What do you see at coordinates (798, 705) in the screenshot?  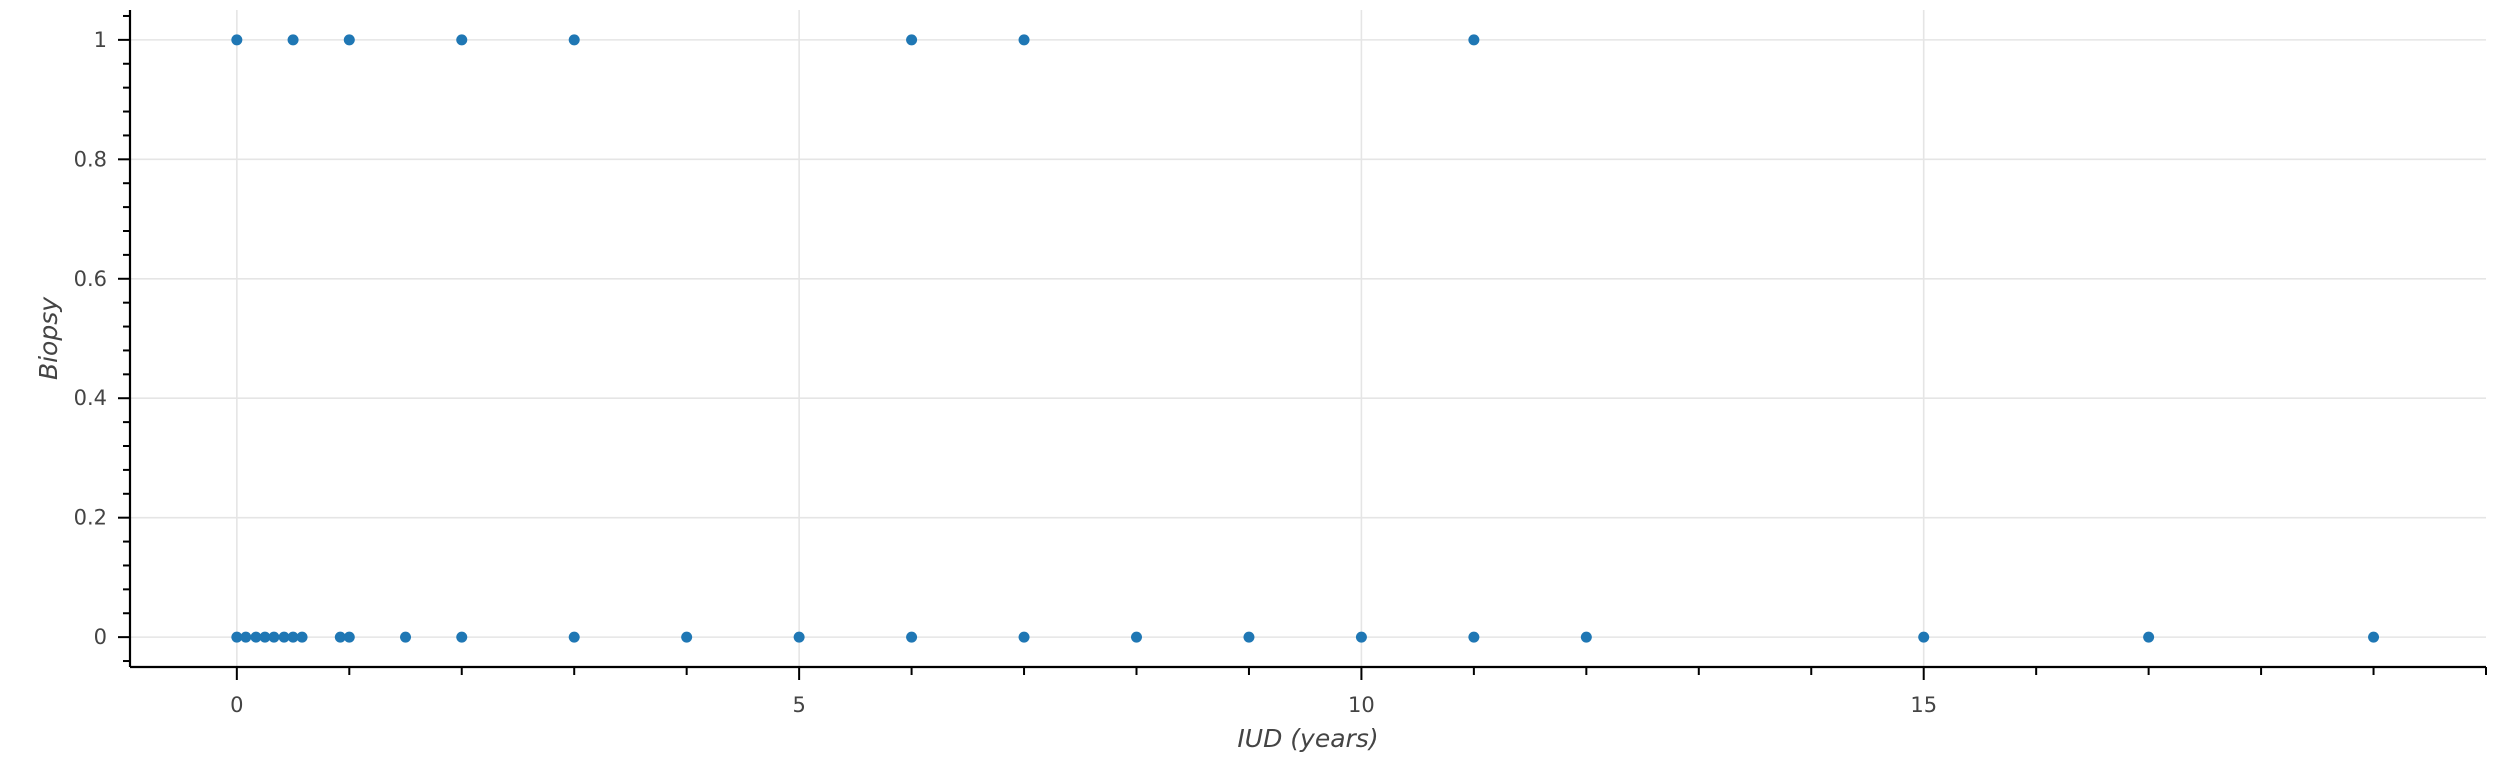 I see `x-tick-label: 5` at bounding box center [798, 705].